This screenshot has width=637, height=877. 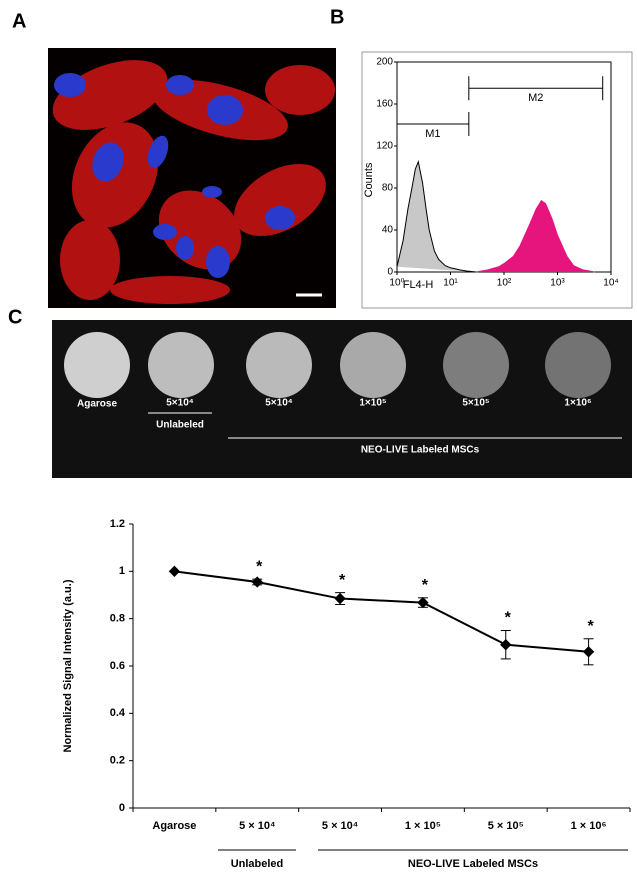 I want to click on group-label: Unlabeled, so click(x=257, y=864).